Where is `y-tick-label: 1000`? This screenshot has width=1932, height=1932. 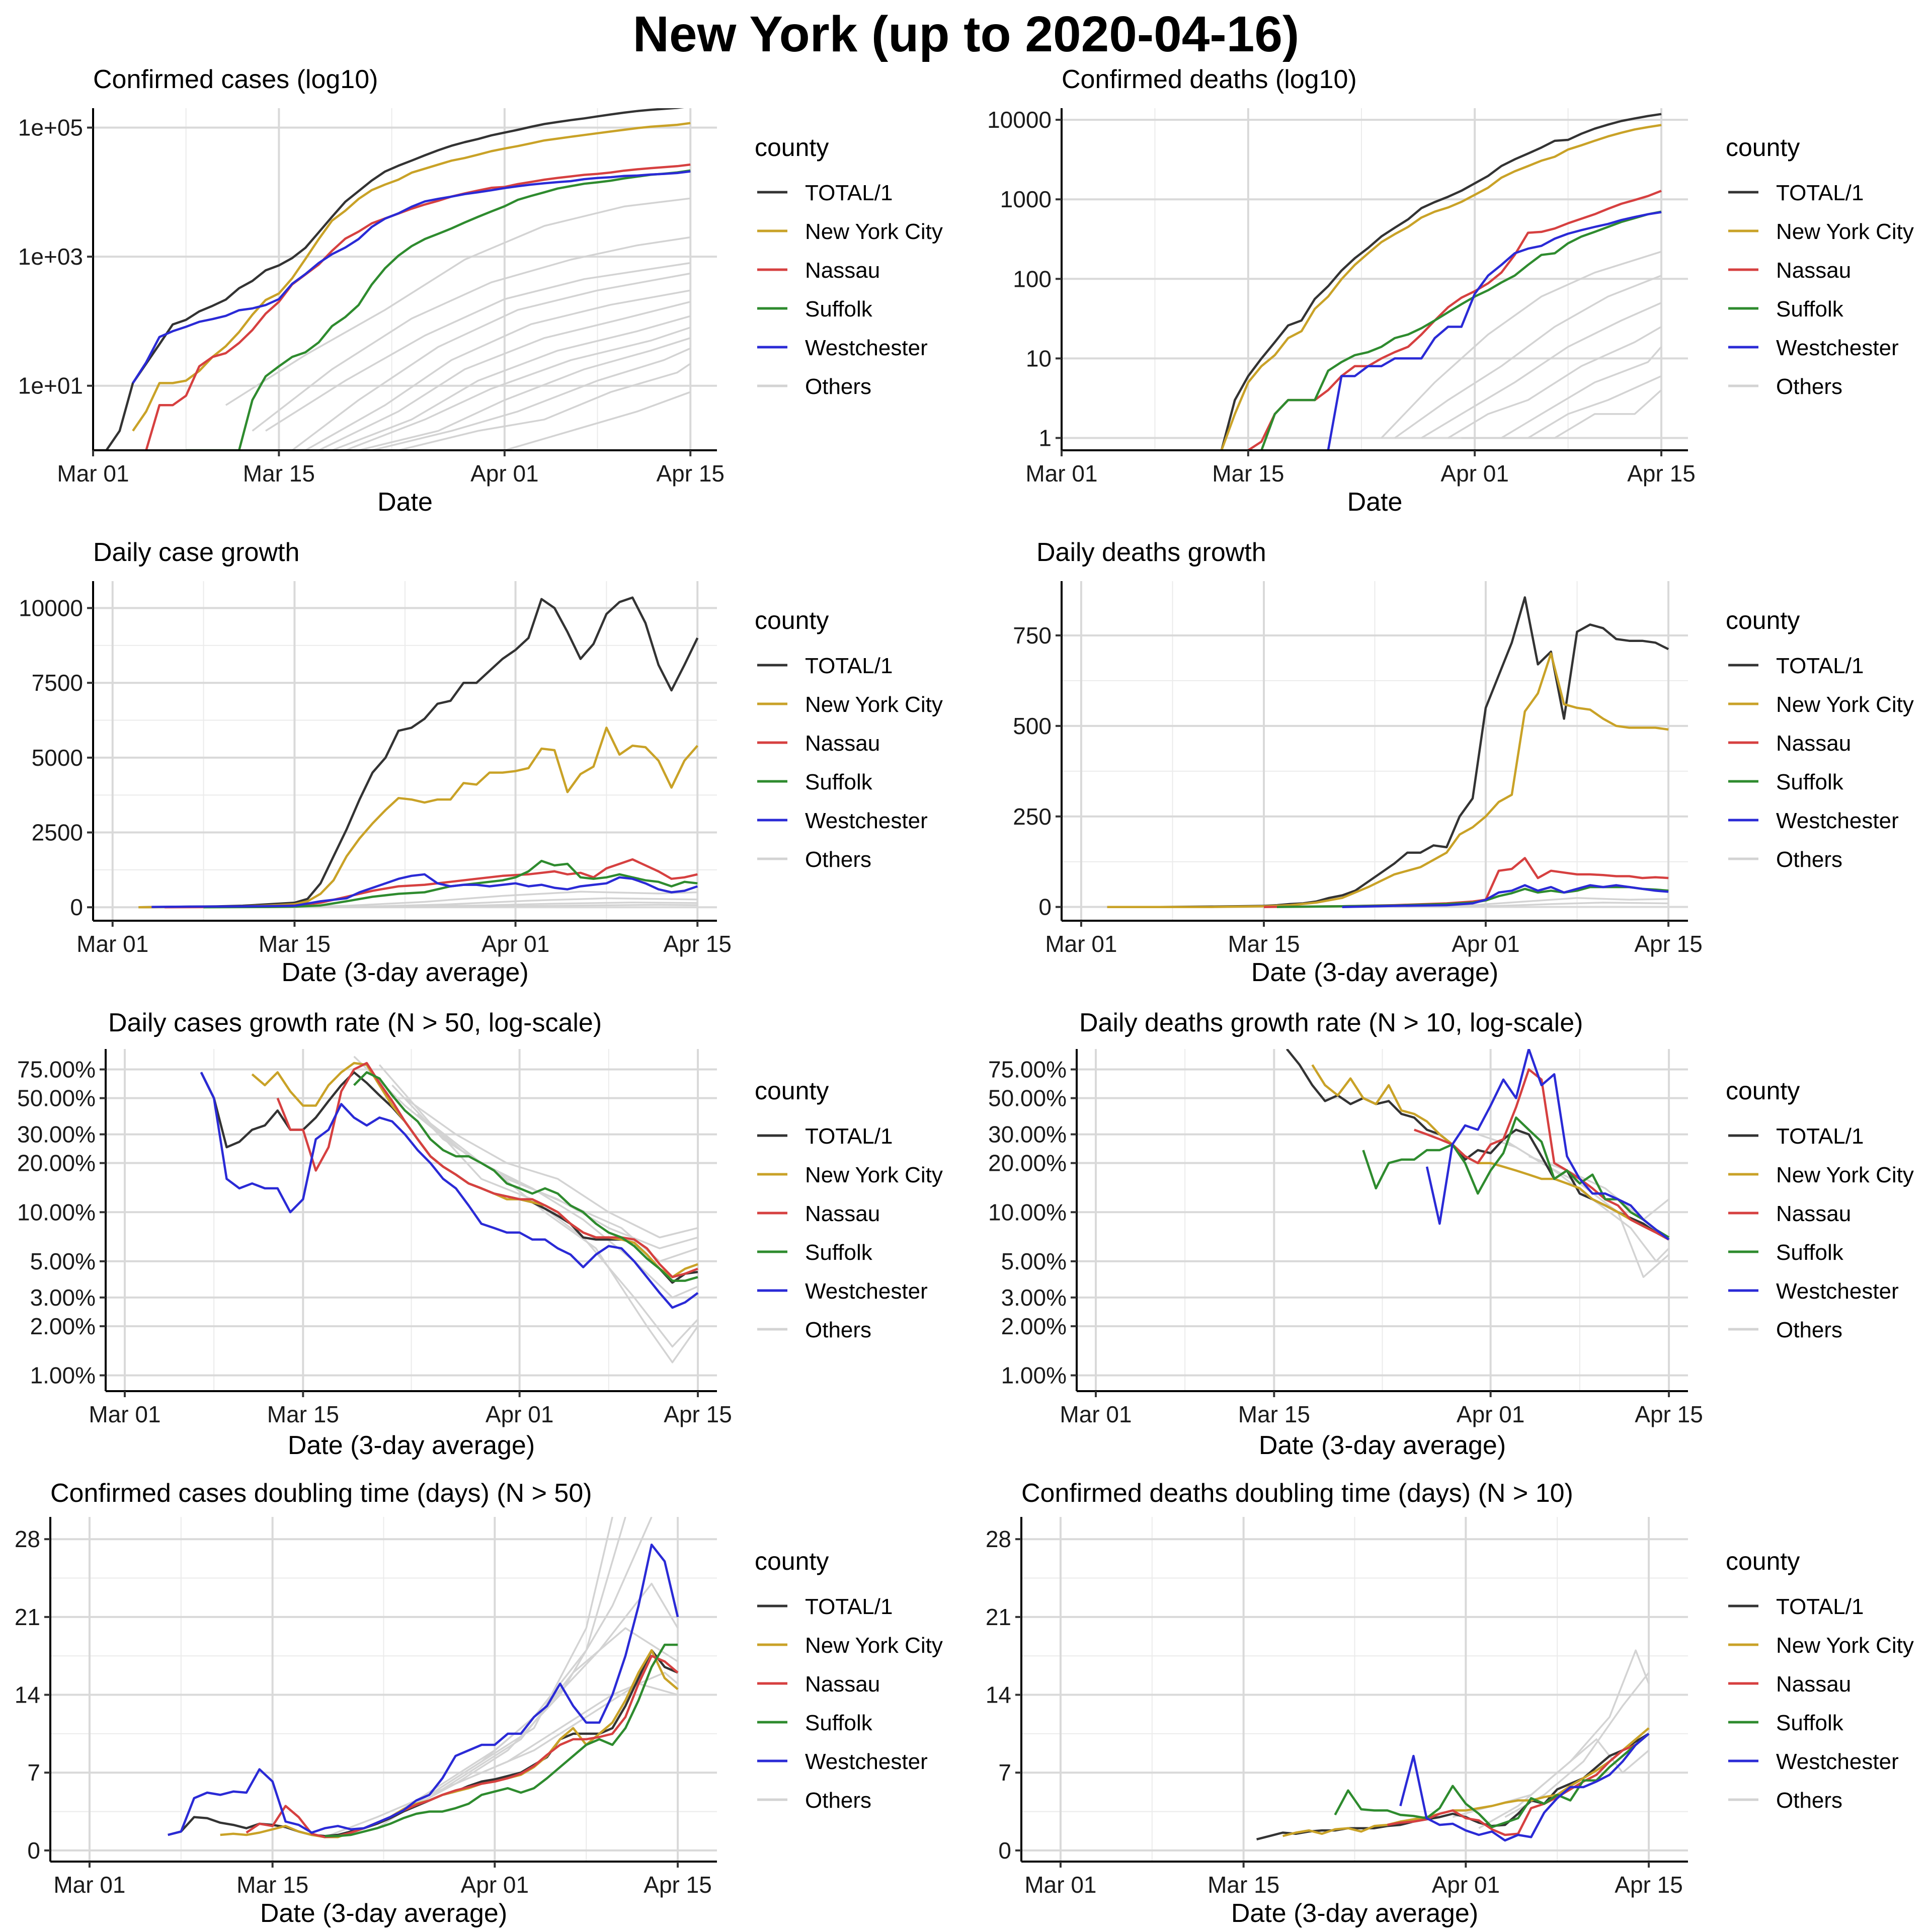 y-tick-label: 1000 is located at coordinates (1026, 199).